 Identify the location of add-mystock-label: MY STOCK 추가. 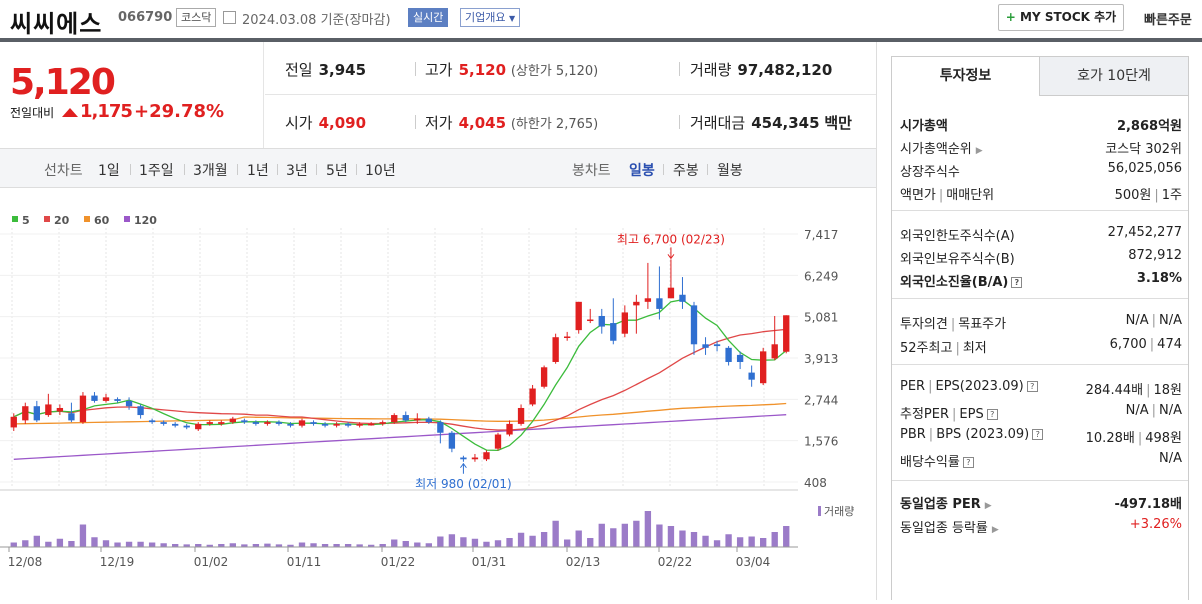
(1068, 17).